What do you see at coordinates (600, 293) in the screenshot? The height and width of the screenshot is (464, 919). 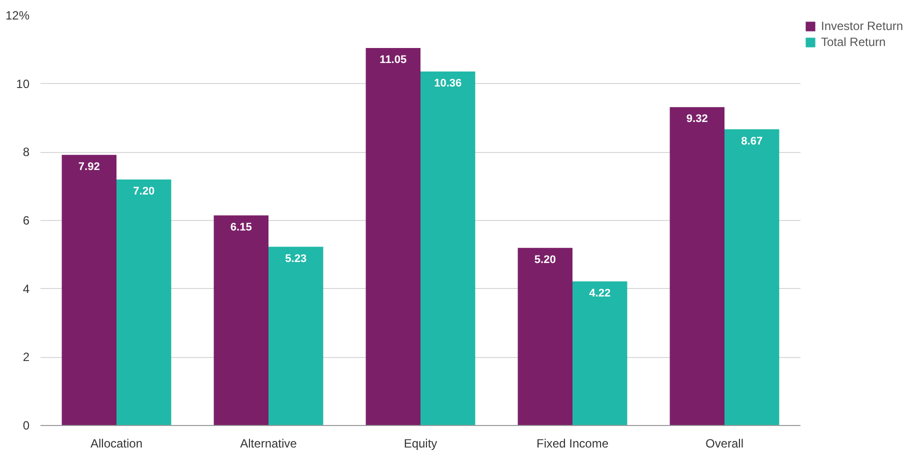 I see `data-label: 4.22` at bounding box center [600, 293].